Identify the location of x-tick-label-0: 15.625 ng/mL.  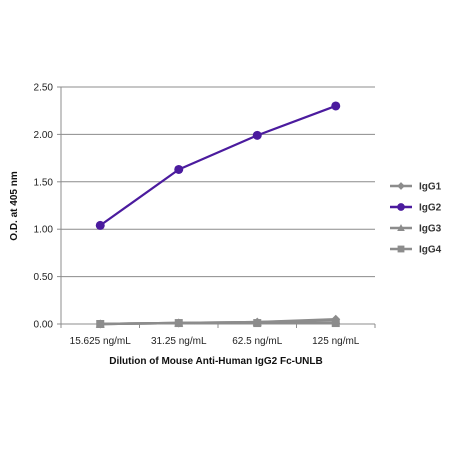
(101, 341).